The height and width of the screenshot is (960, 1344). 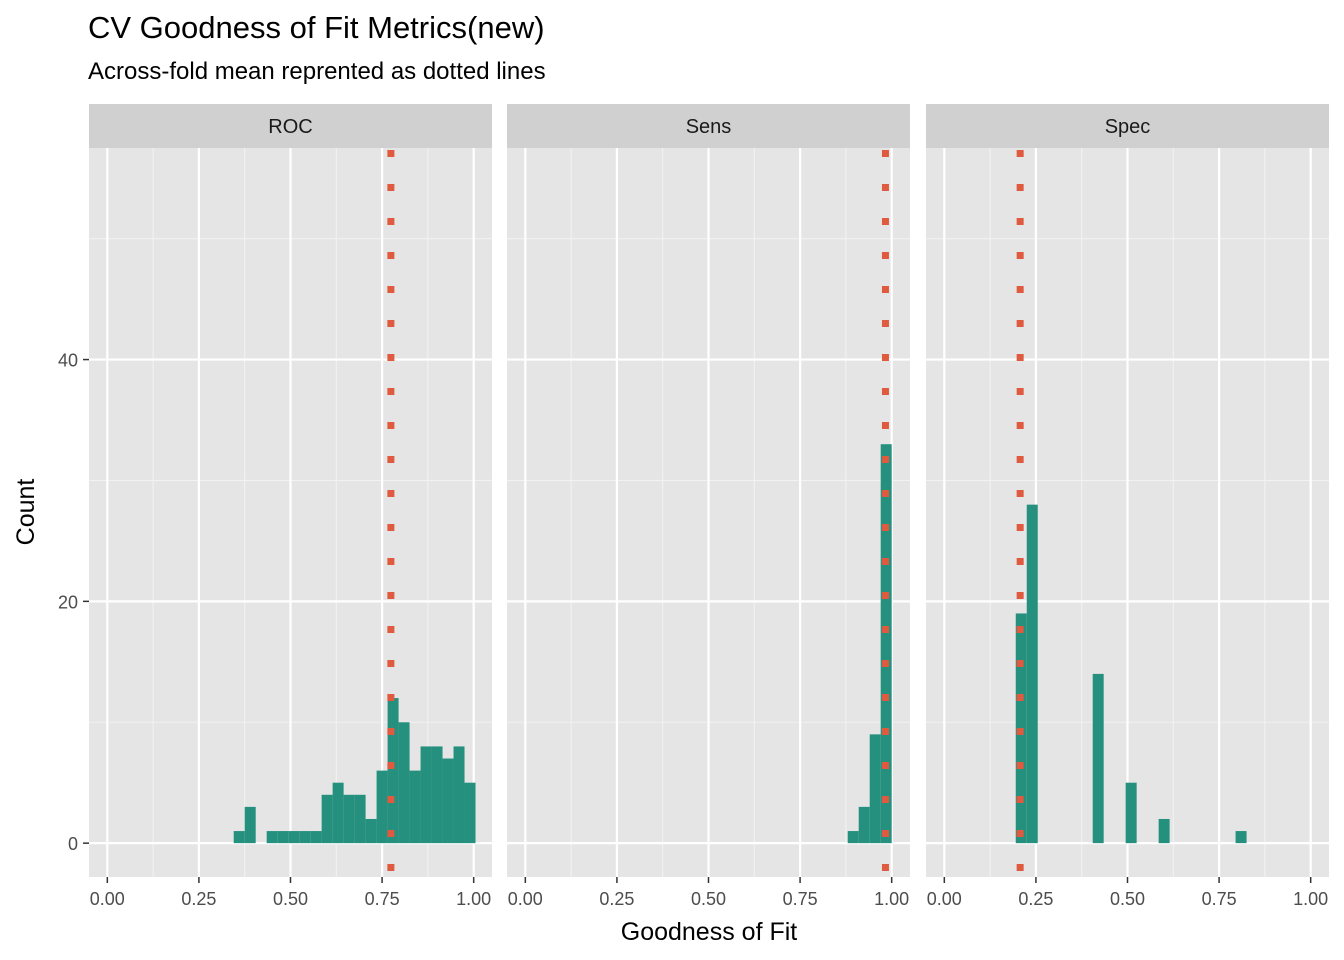 I want to click on chart-title: CV Goodness of Fit Metrics(new), so click(x=316, y=27).